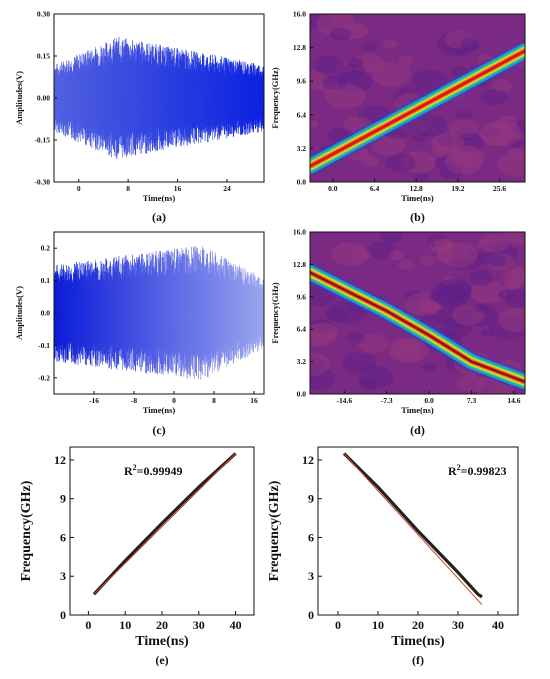  What do you see at coordinates (63, 576) in the screenshot?
I see `y-tick-label: 3` at bounding box center [63, 576].